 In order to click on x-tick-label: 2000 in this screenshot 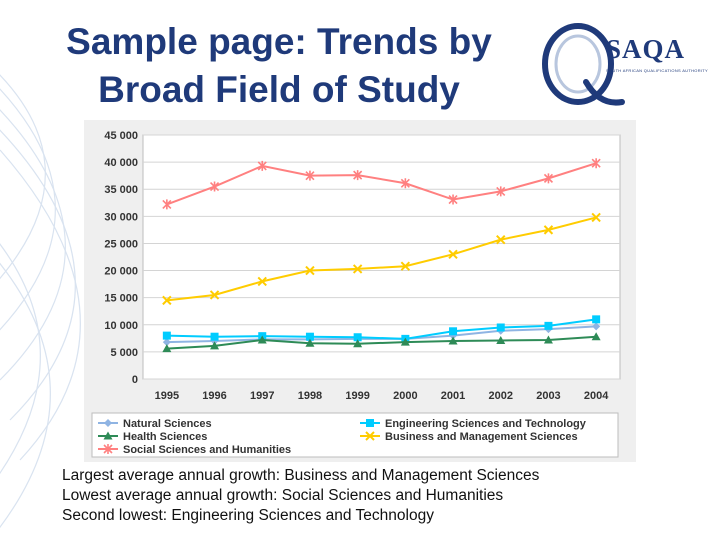, I will do `click(405, 396)`.